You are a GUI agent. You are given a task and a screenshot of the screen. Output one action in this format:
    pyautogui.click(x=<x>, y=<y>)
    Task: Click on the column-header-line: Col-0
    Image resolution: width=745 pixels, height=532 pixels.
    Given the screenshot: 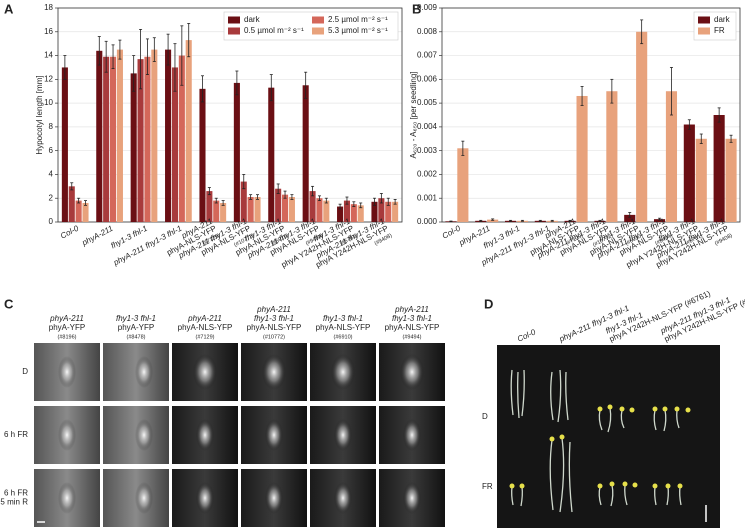 What is the action you would take?
    pyautogui.click(x=527, y=335)
    